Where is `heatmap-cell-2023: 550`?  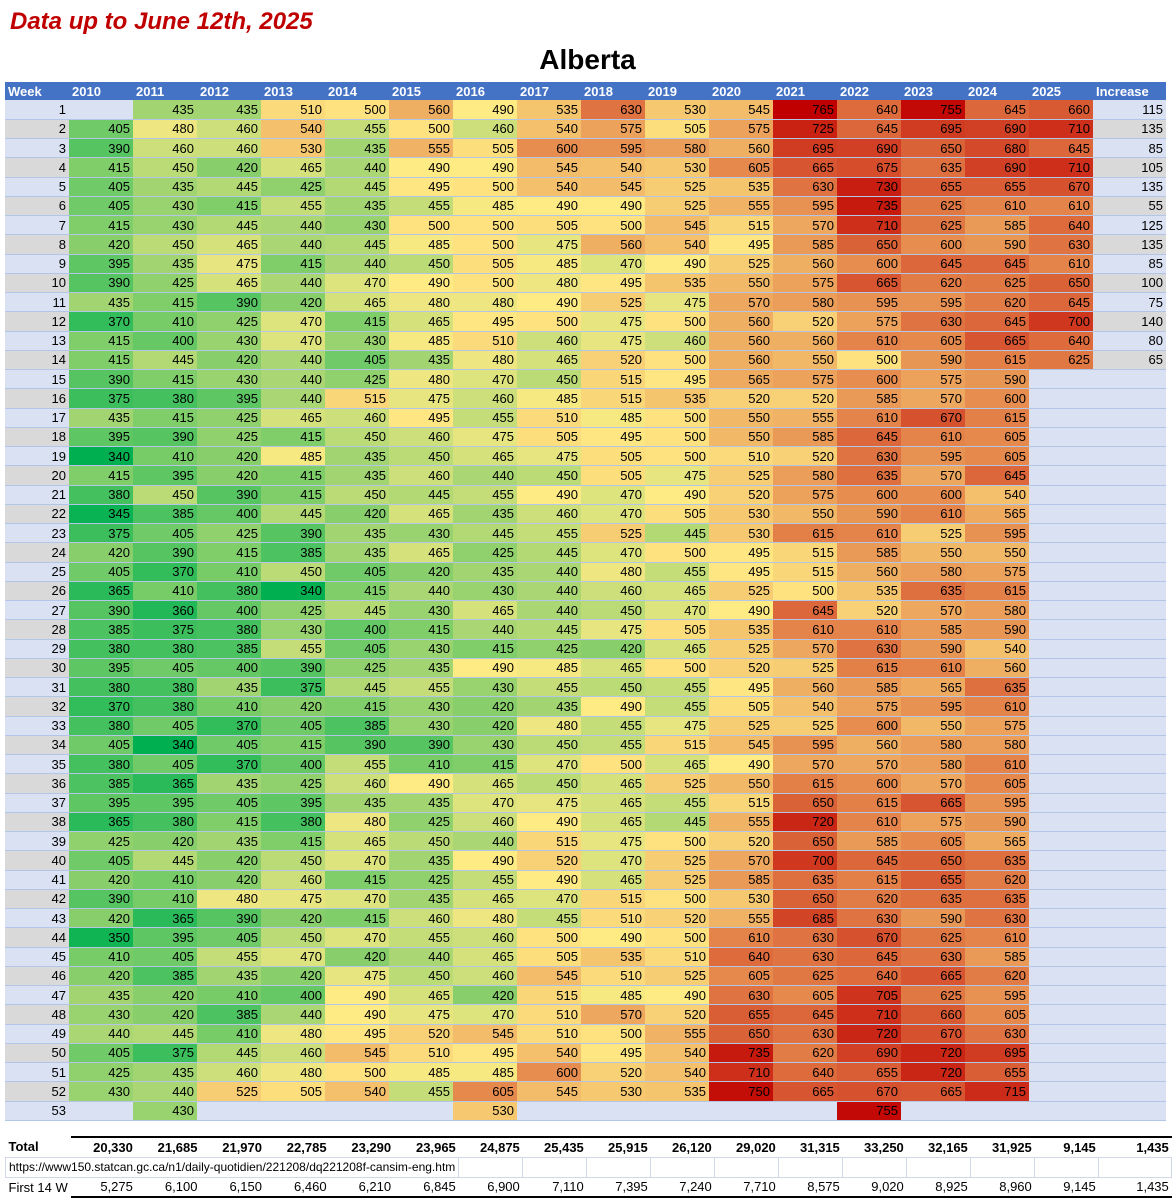
heatmap-cell-2023: 550 is located at coordinates (933, 726).